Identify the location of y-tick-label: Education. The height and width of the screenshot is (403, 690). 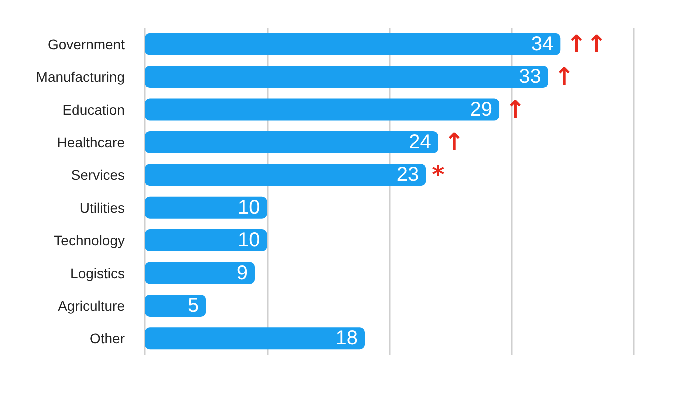
(93, 110).